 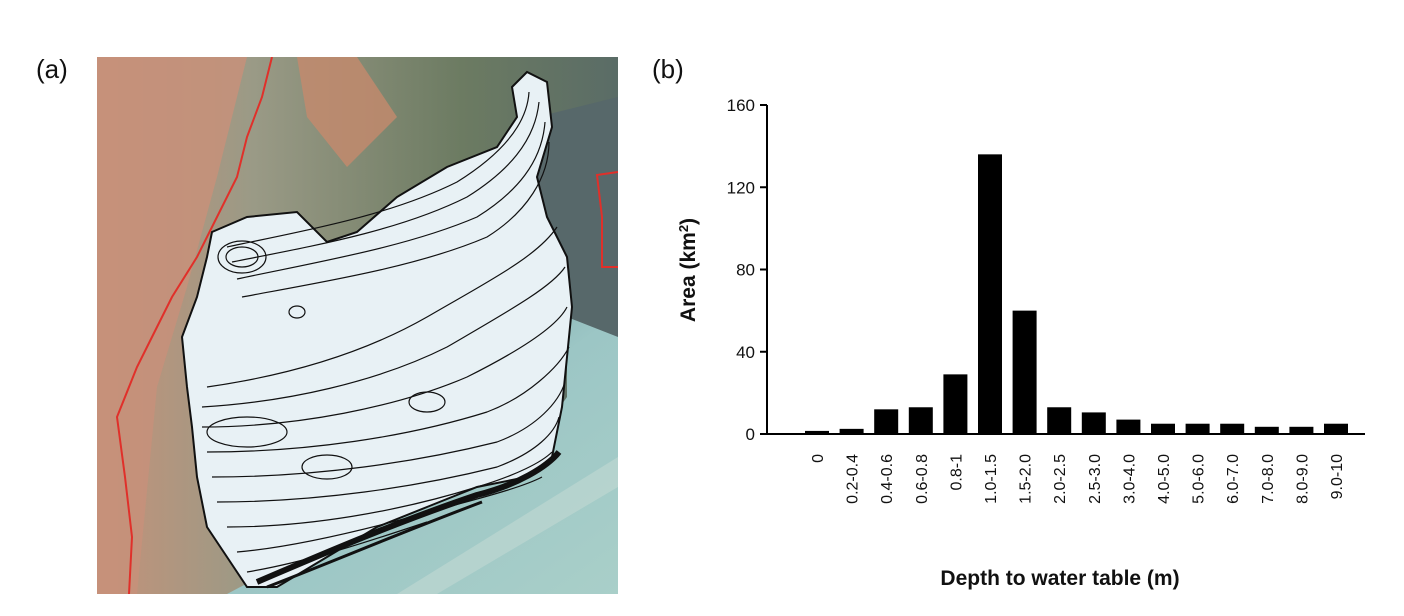 I want to click on boundary-line-right, so click(x=606, y=219).